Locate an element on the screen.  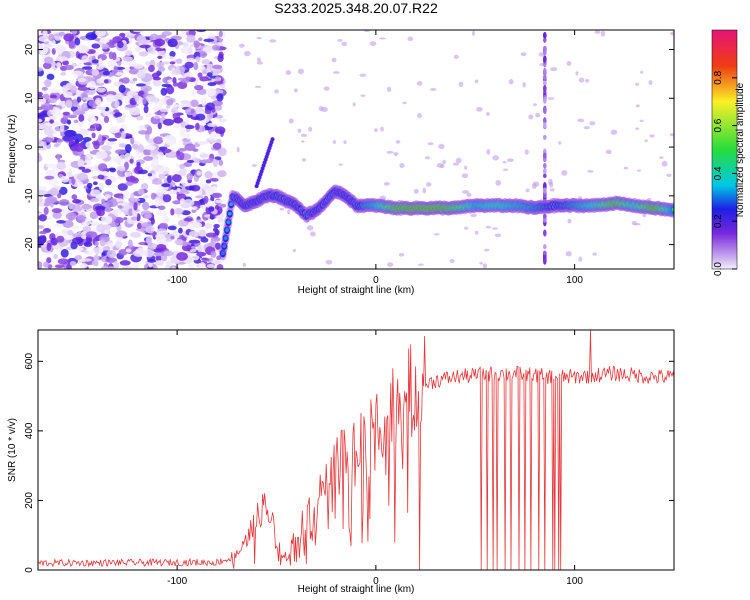
spectrogram-x-tick-label: 0 is located at coordinates (376, 280).